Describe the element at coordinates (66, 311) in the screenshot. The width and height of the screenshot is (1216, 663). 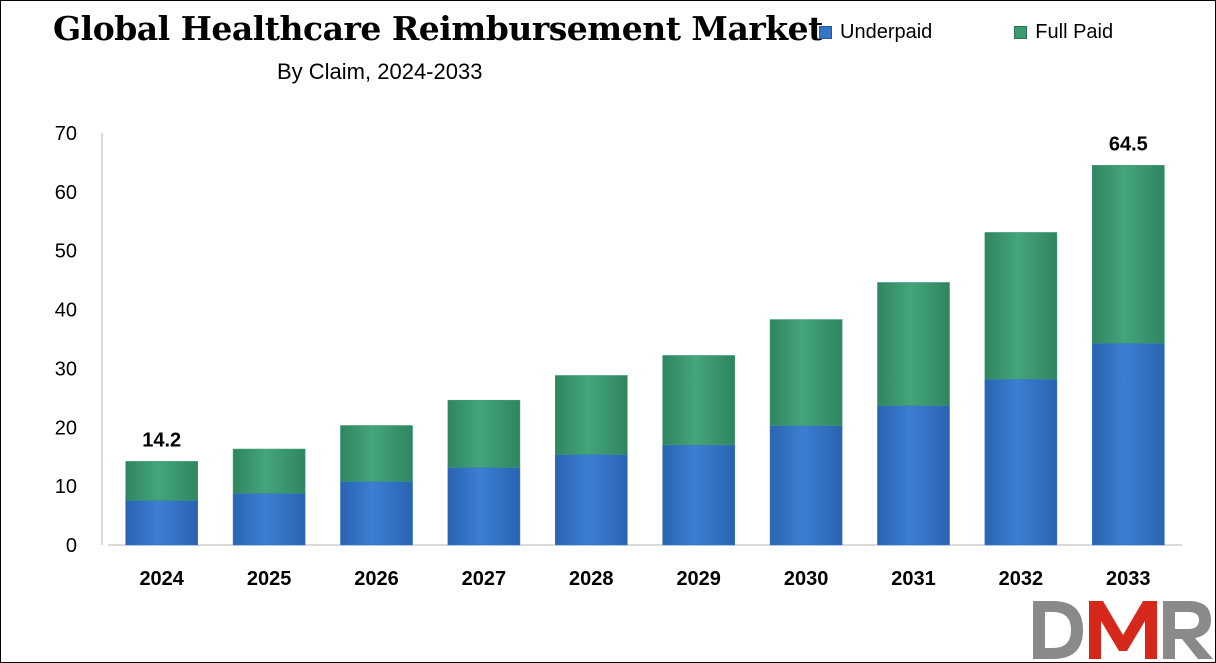
I see `y-tick-label: 40` at that location.